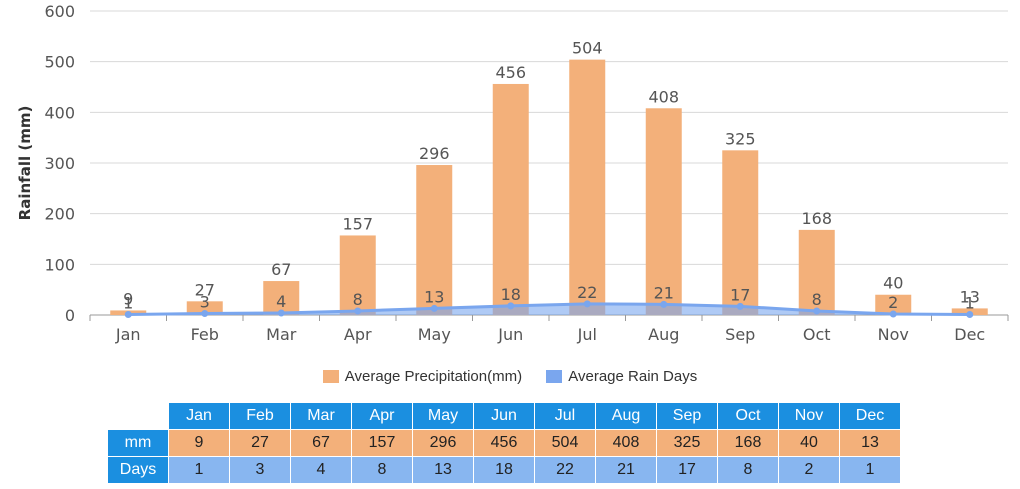 The height and width of the screenshot is (489, 1020). I want to click on x-tick-label: Jun, so click(510, 334).